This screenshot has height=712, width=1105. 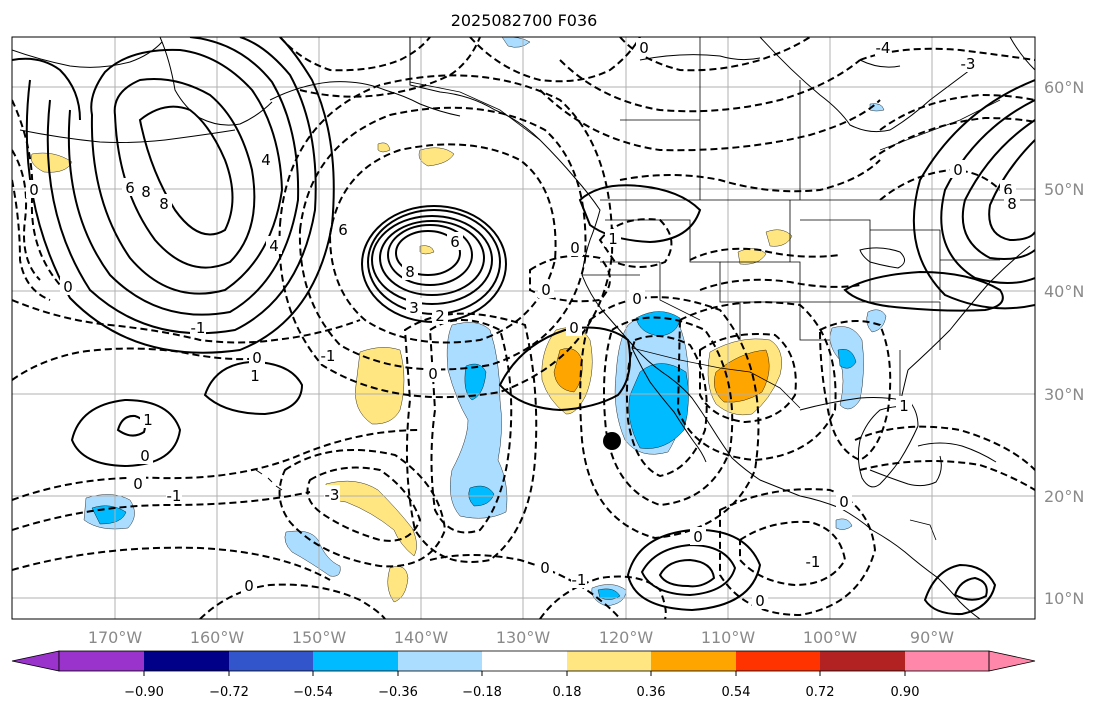 What do you see at coordinates (905, 692) in the screenshot?
I see `colorbar-label-10: 0.90` at bounding box center [905, 692].